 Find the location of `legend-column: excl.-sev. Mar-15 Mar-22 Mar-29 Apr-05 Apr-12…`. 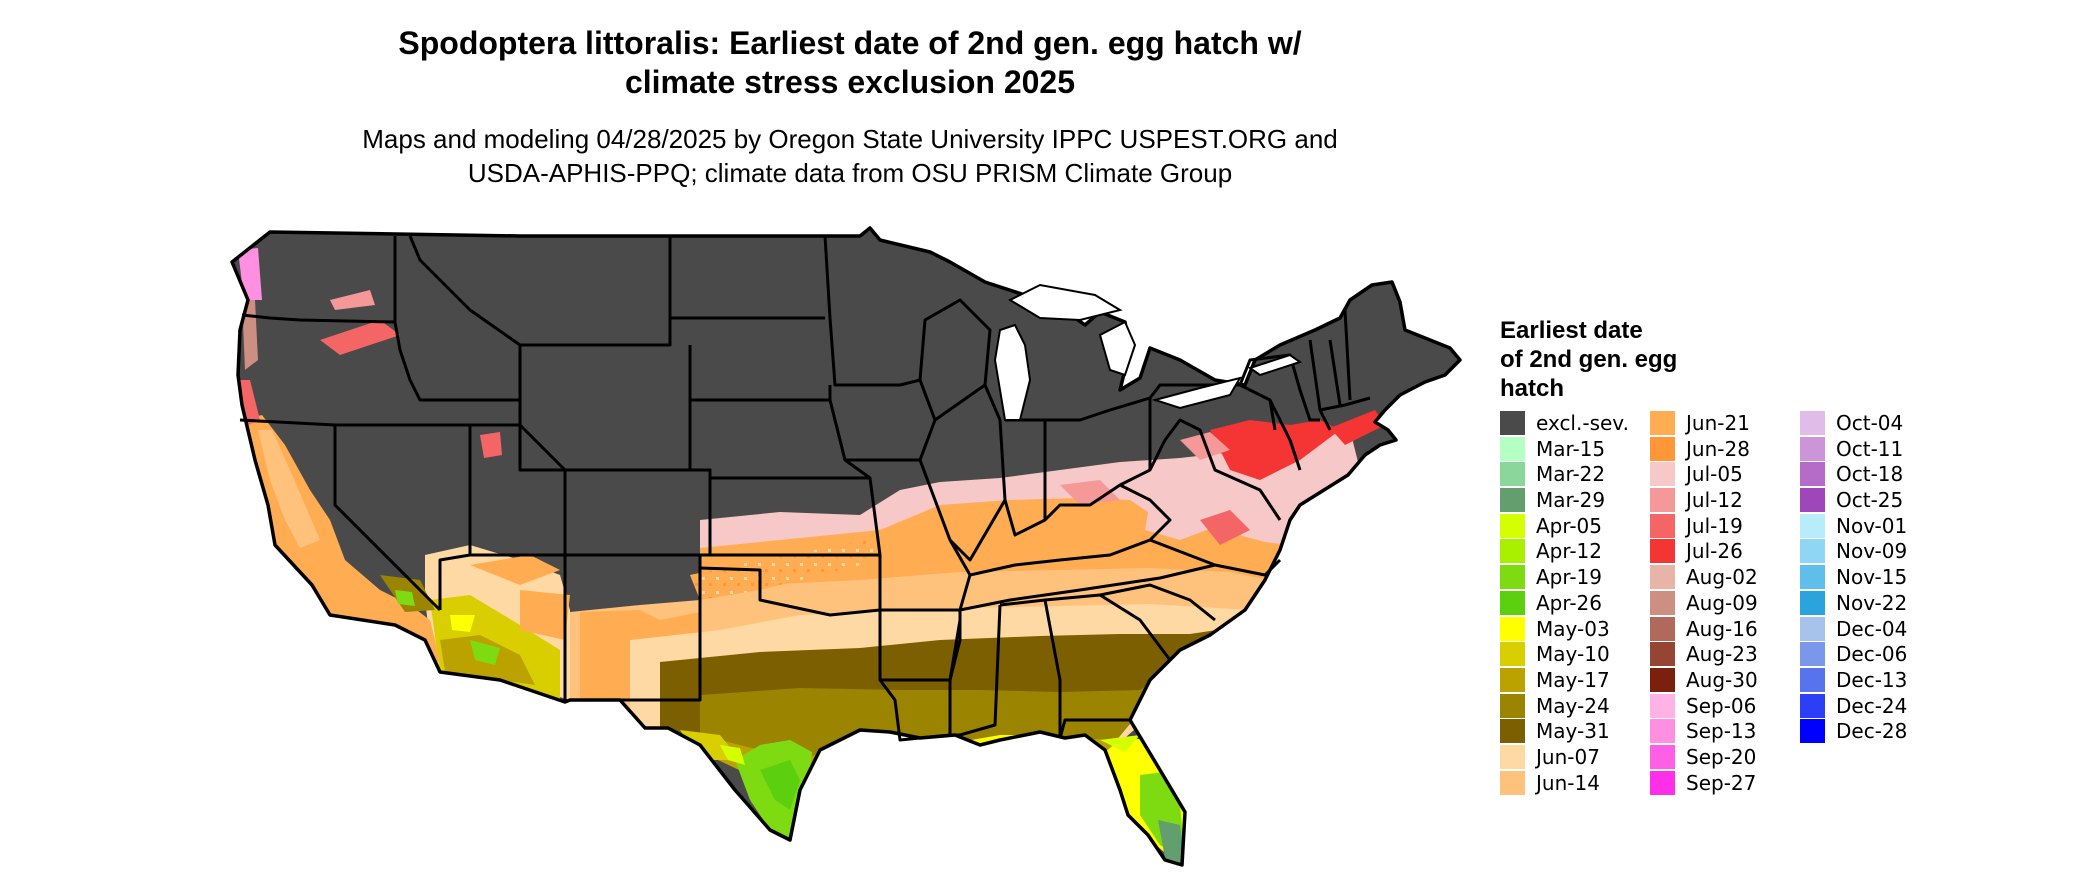

legend-column: excl.-sev. Mar-15 Mar-22 Mar-29 Apr-05 Apr-12… is located at coordinates (1570, 602).